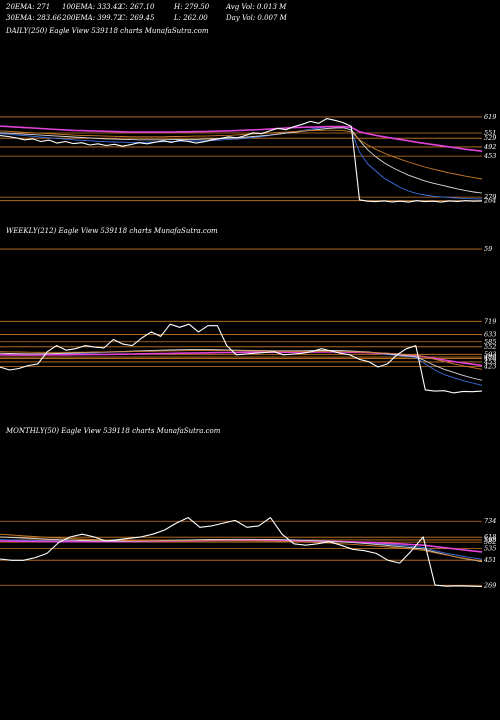 This screenshot has height=720, width=500. What do you see at coordinates (489, 147) in the screenshot?
I see `daily-y-tick-label: 492` at bounding box center [489, 147].